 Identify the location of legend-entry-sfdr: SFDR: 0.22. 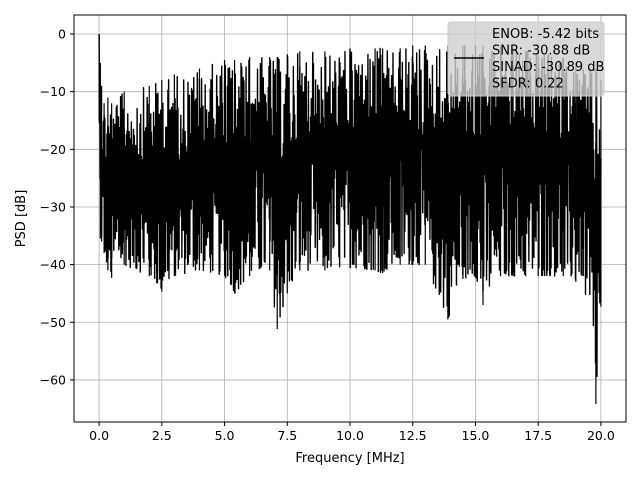
(528, 84).